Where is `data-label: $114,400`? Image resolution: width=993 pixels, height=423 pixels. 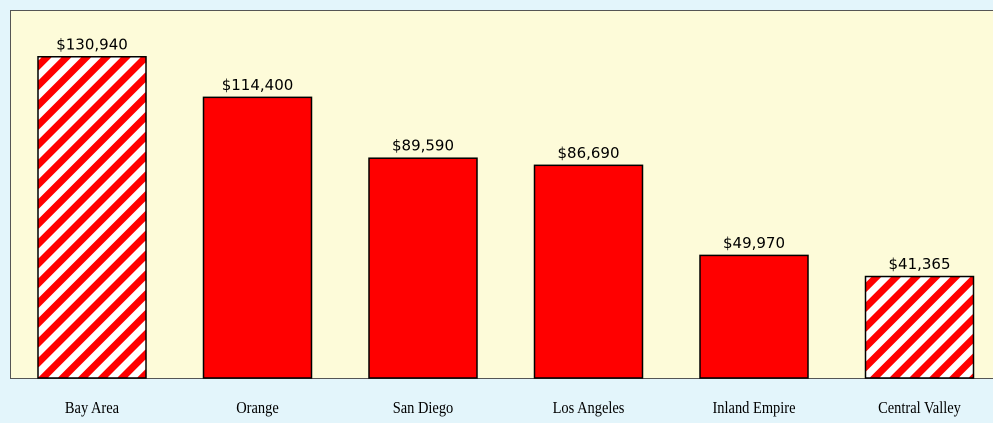 data-label: $114,400 is located at coordinates (258, 85).